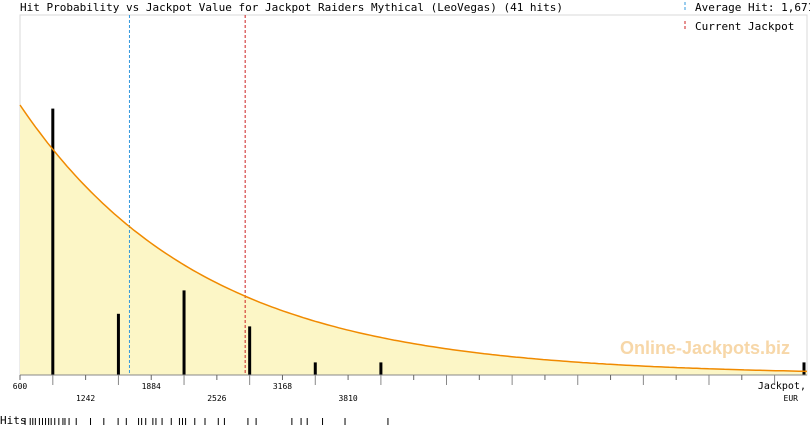 Image resolution: width=810 pixels, height=425 pixels. I want to click on x-tick-label: 1884, so click(151, 386).